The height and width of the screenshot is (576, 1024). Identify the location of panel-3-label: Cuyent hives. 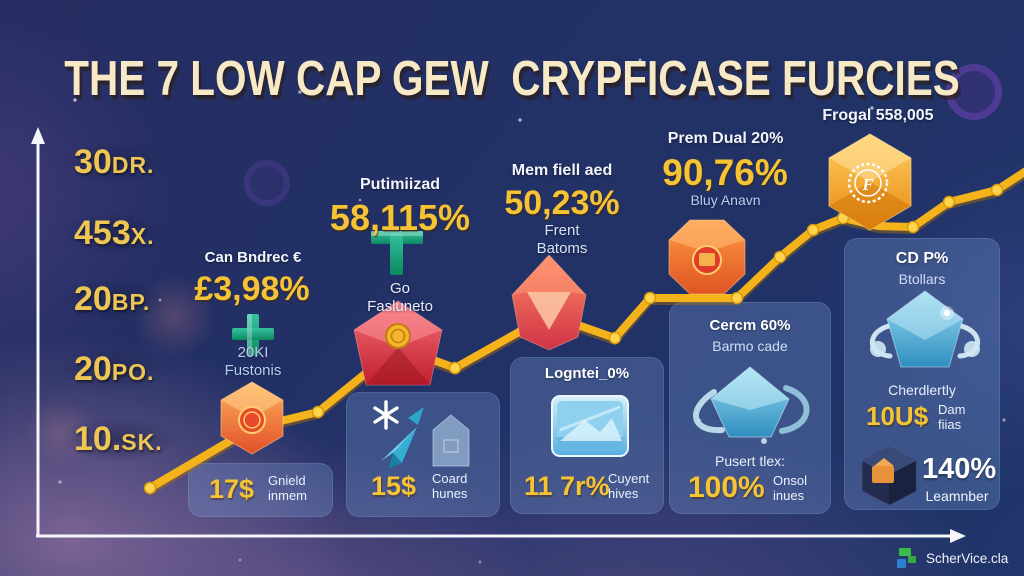
(628, 486).